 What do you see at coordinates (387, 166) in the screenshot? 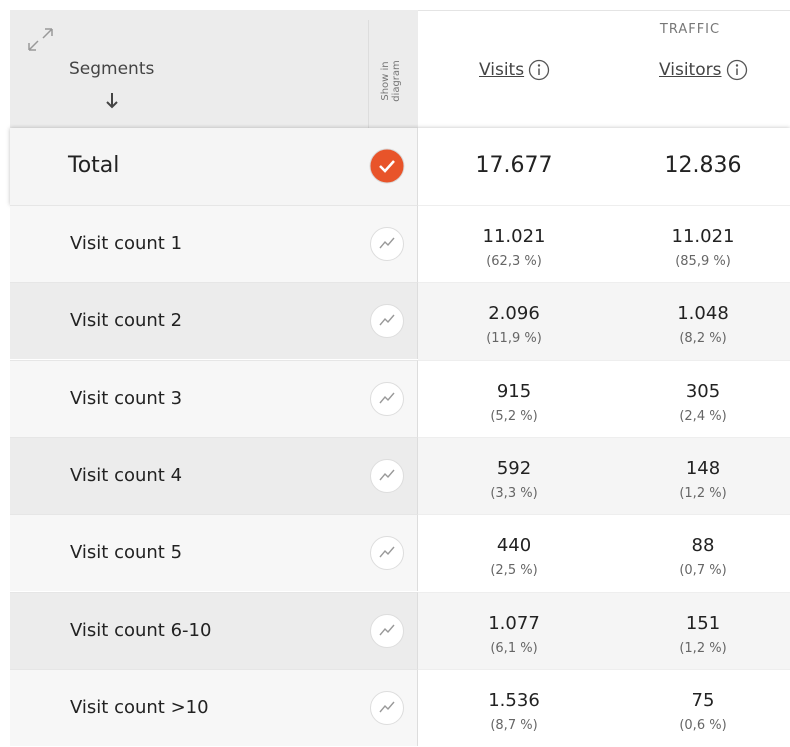
I see `total-toggle` at bounding box center [387, 166].